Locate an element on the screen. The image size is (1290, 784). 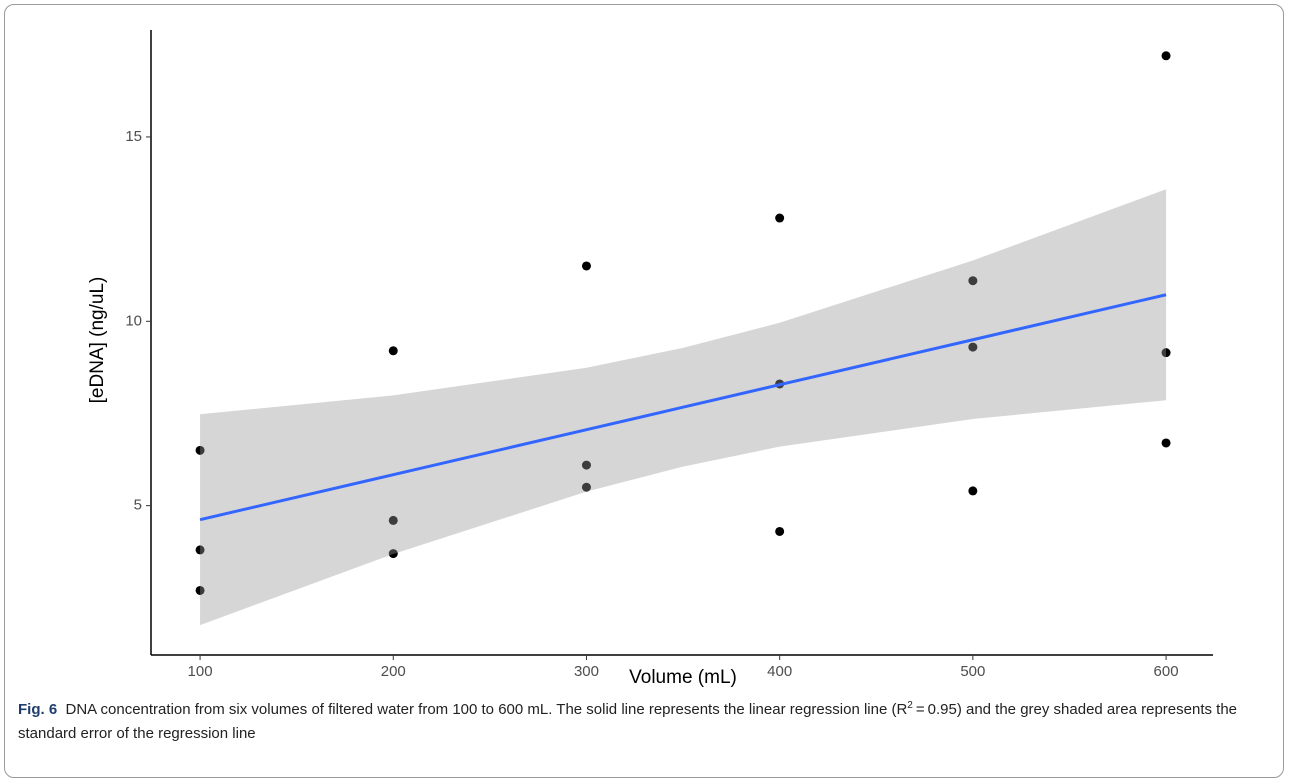
x-tick-label: 600 is located at coordinates (1166, 671).